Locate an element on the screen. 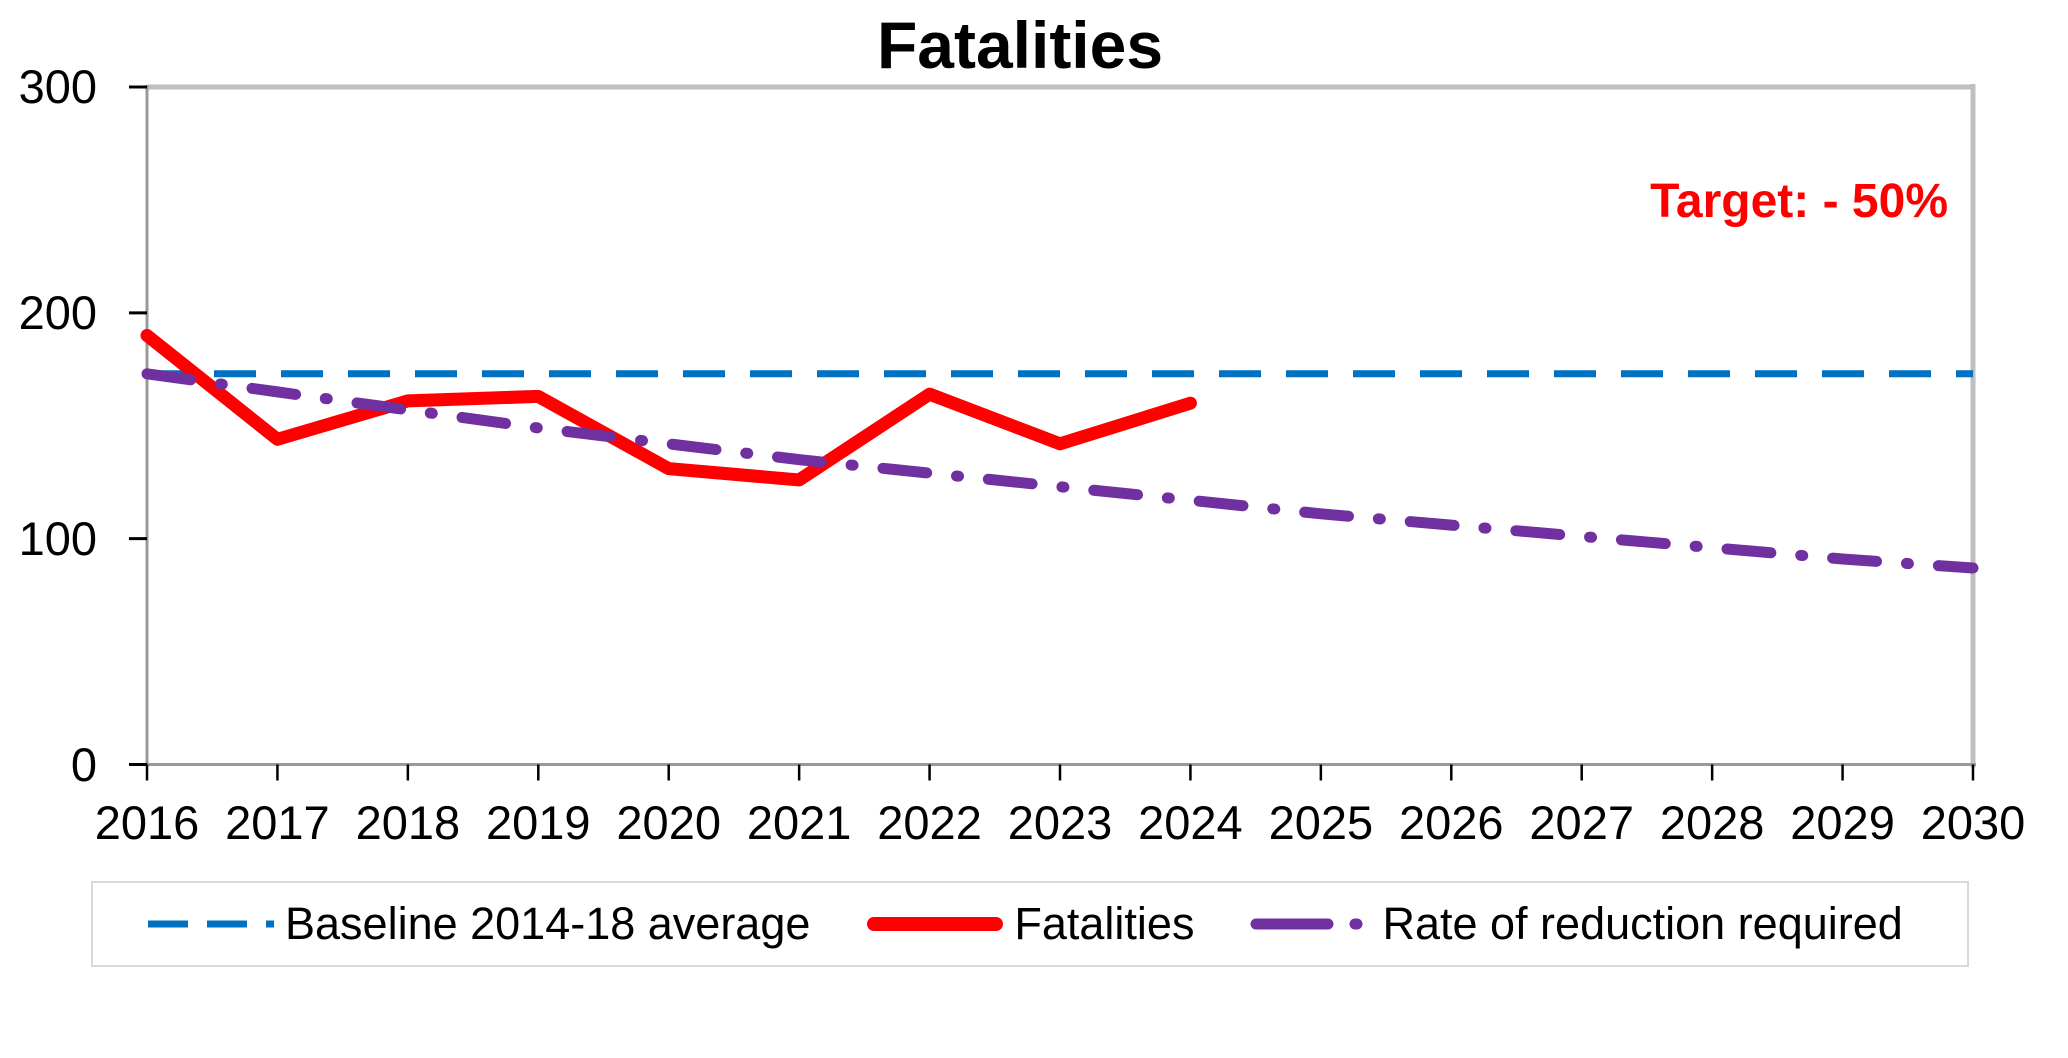 Image resolution: width=2068 pixels, height=1058 pixels. legend-item-reduction: Rate of reduction required is located at coordinates (1576, 923).